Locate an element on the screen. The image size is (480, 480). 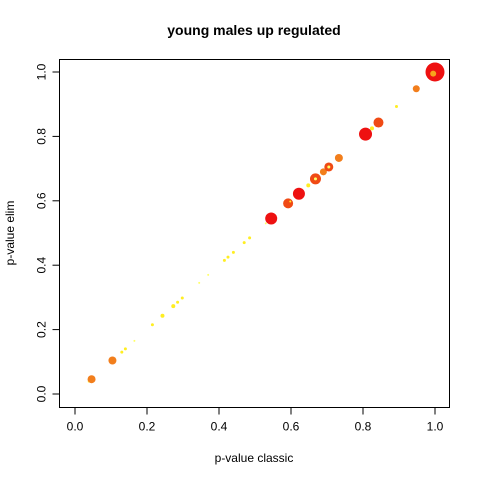
y-tick-label: 0.6 is located at coordinates (42, 200).